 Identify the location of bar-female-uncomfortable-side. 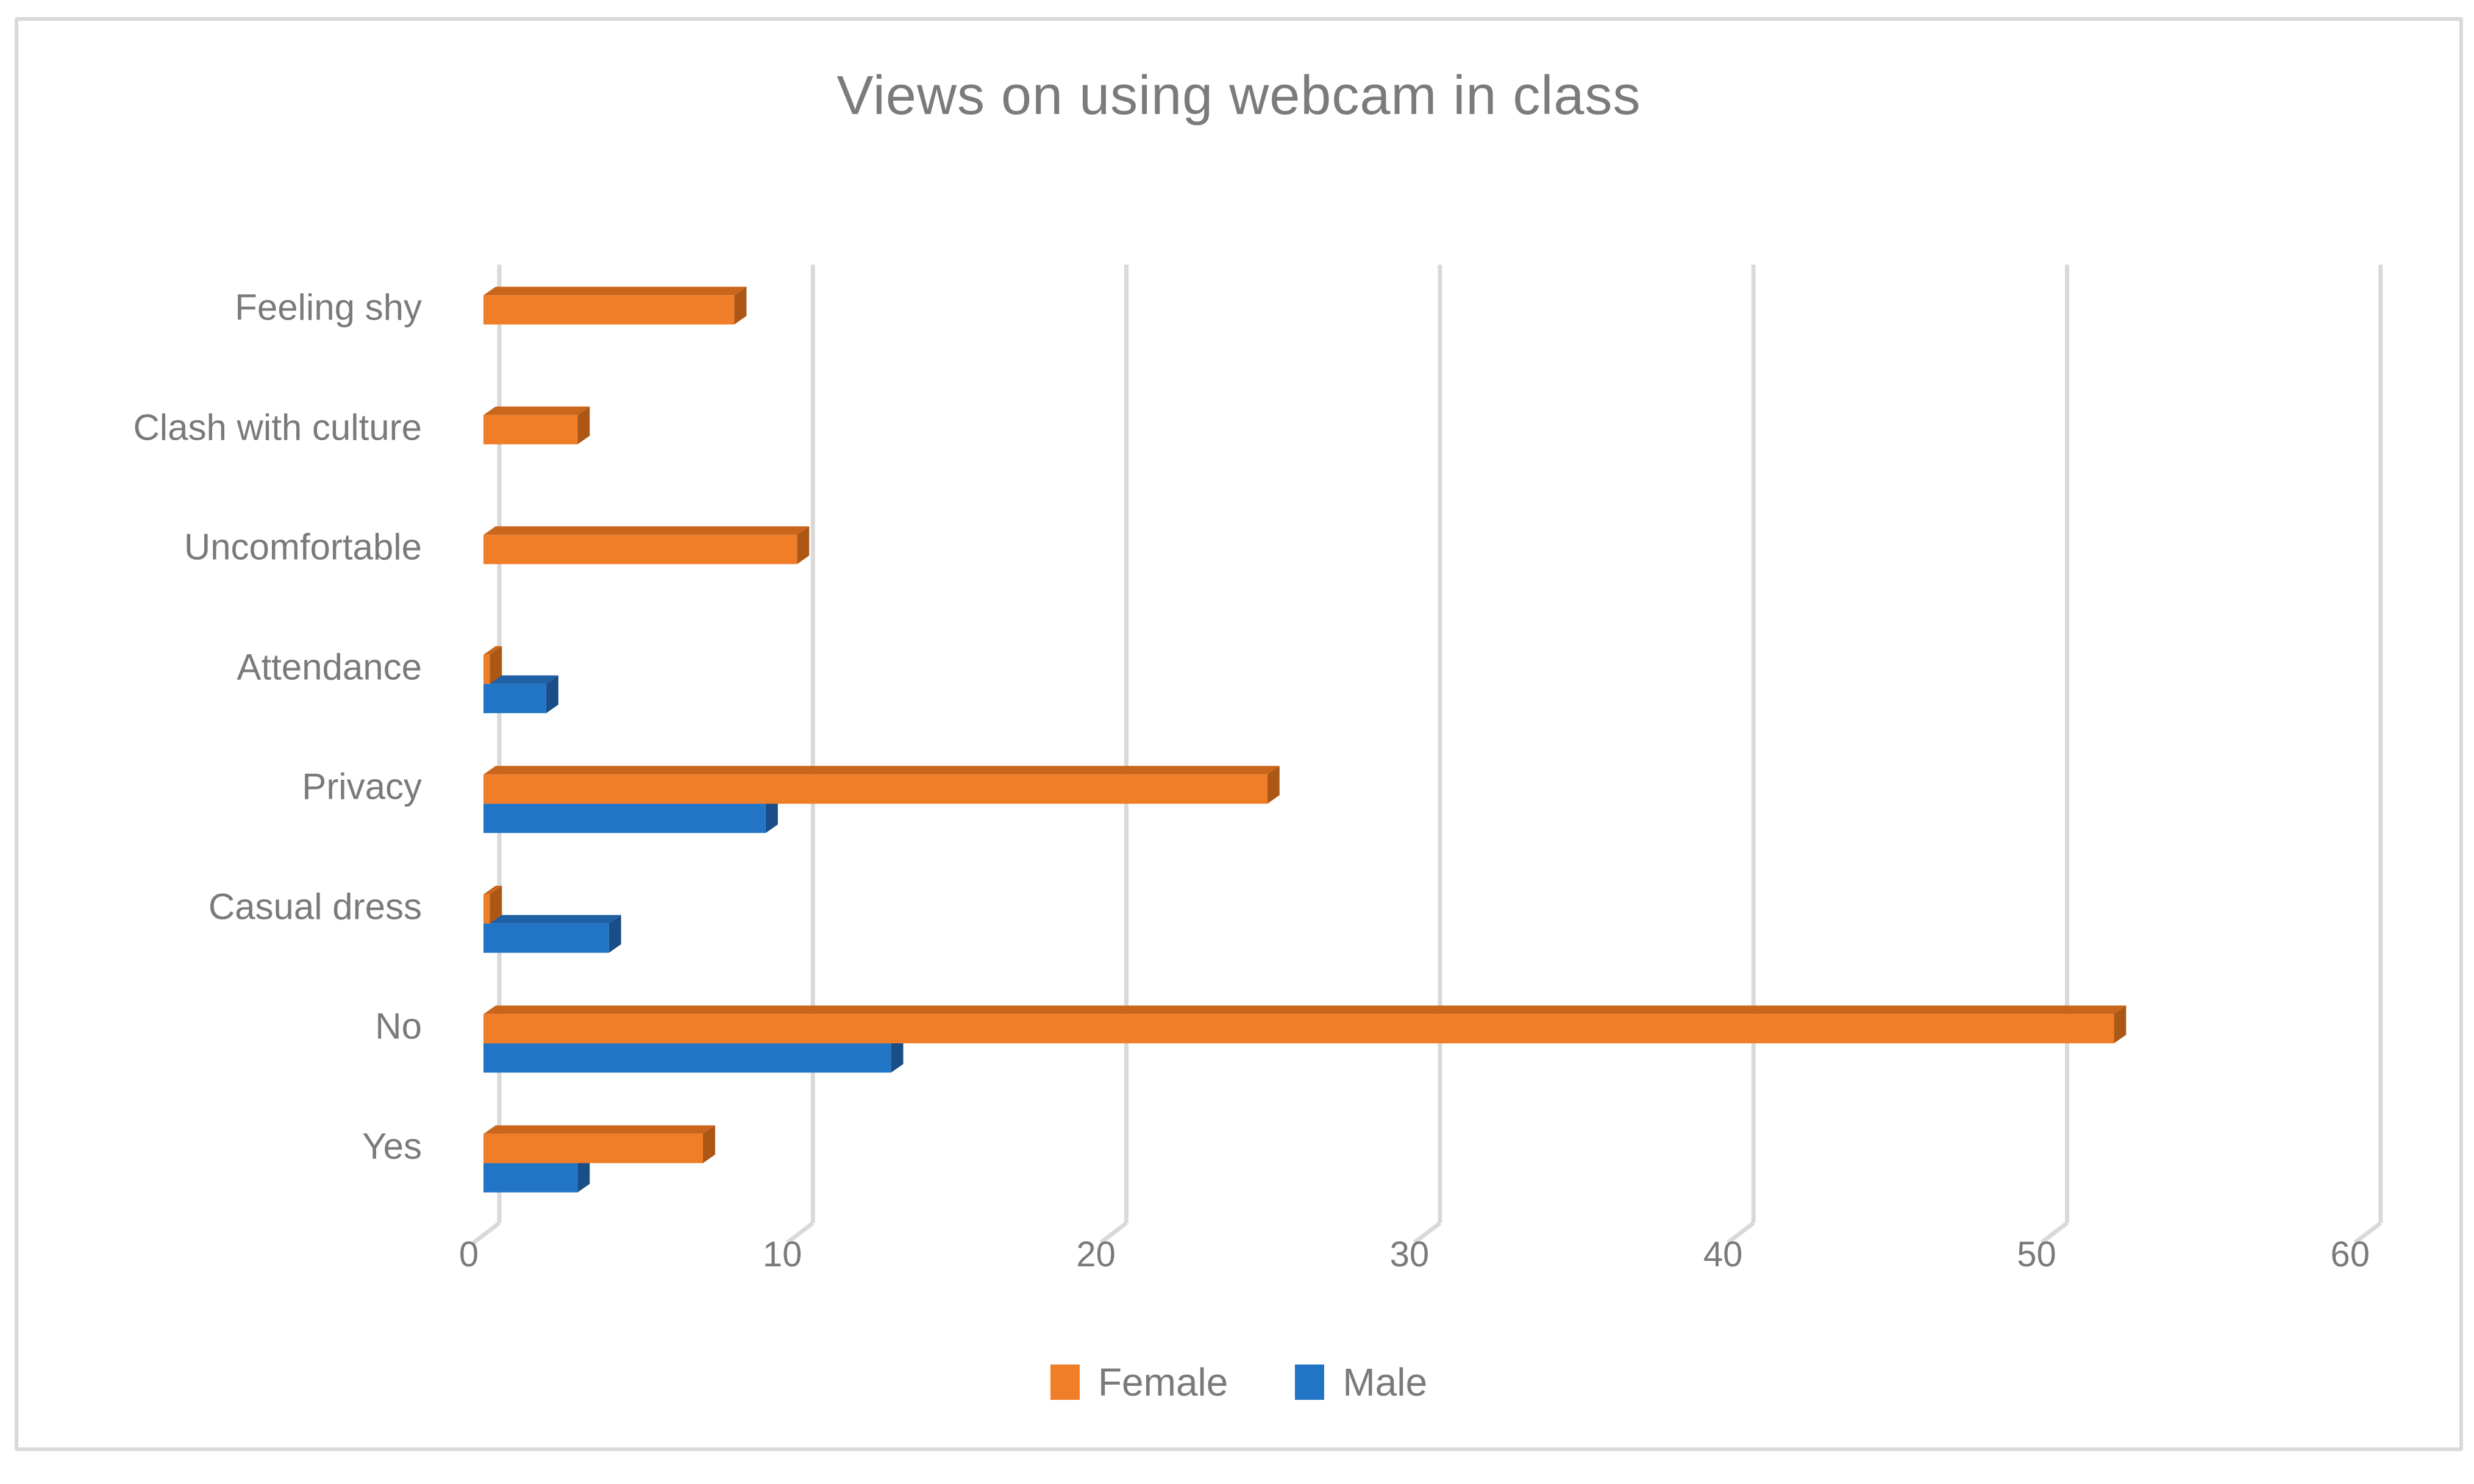
(803, 545).